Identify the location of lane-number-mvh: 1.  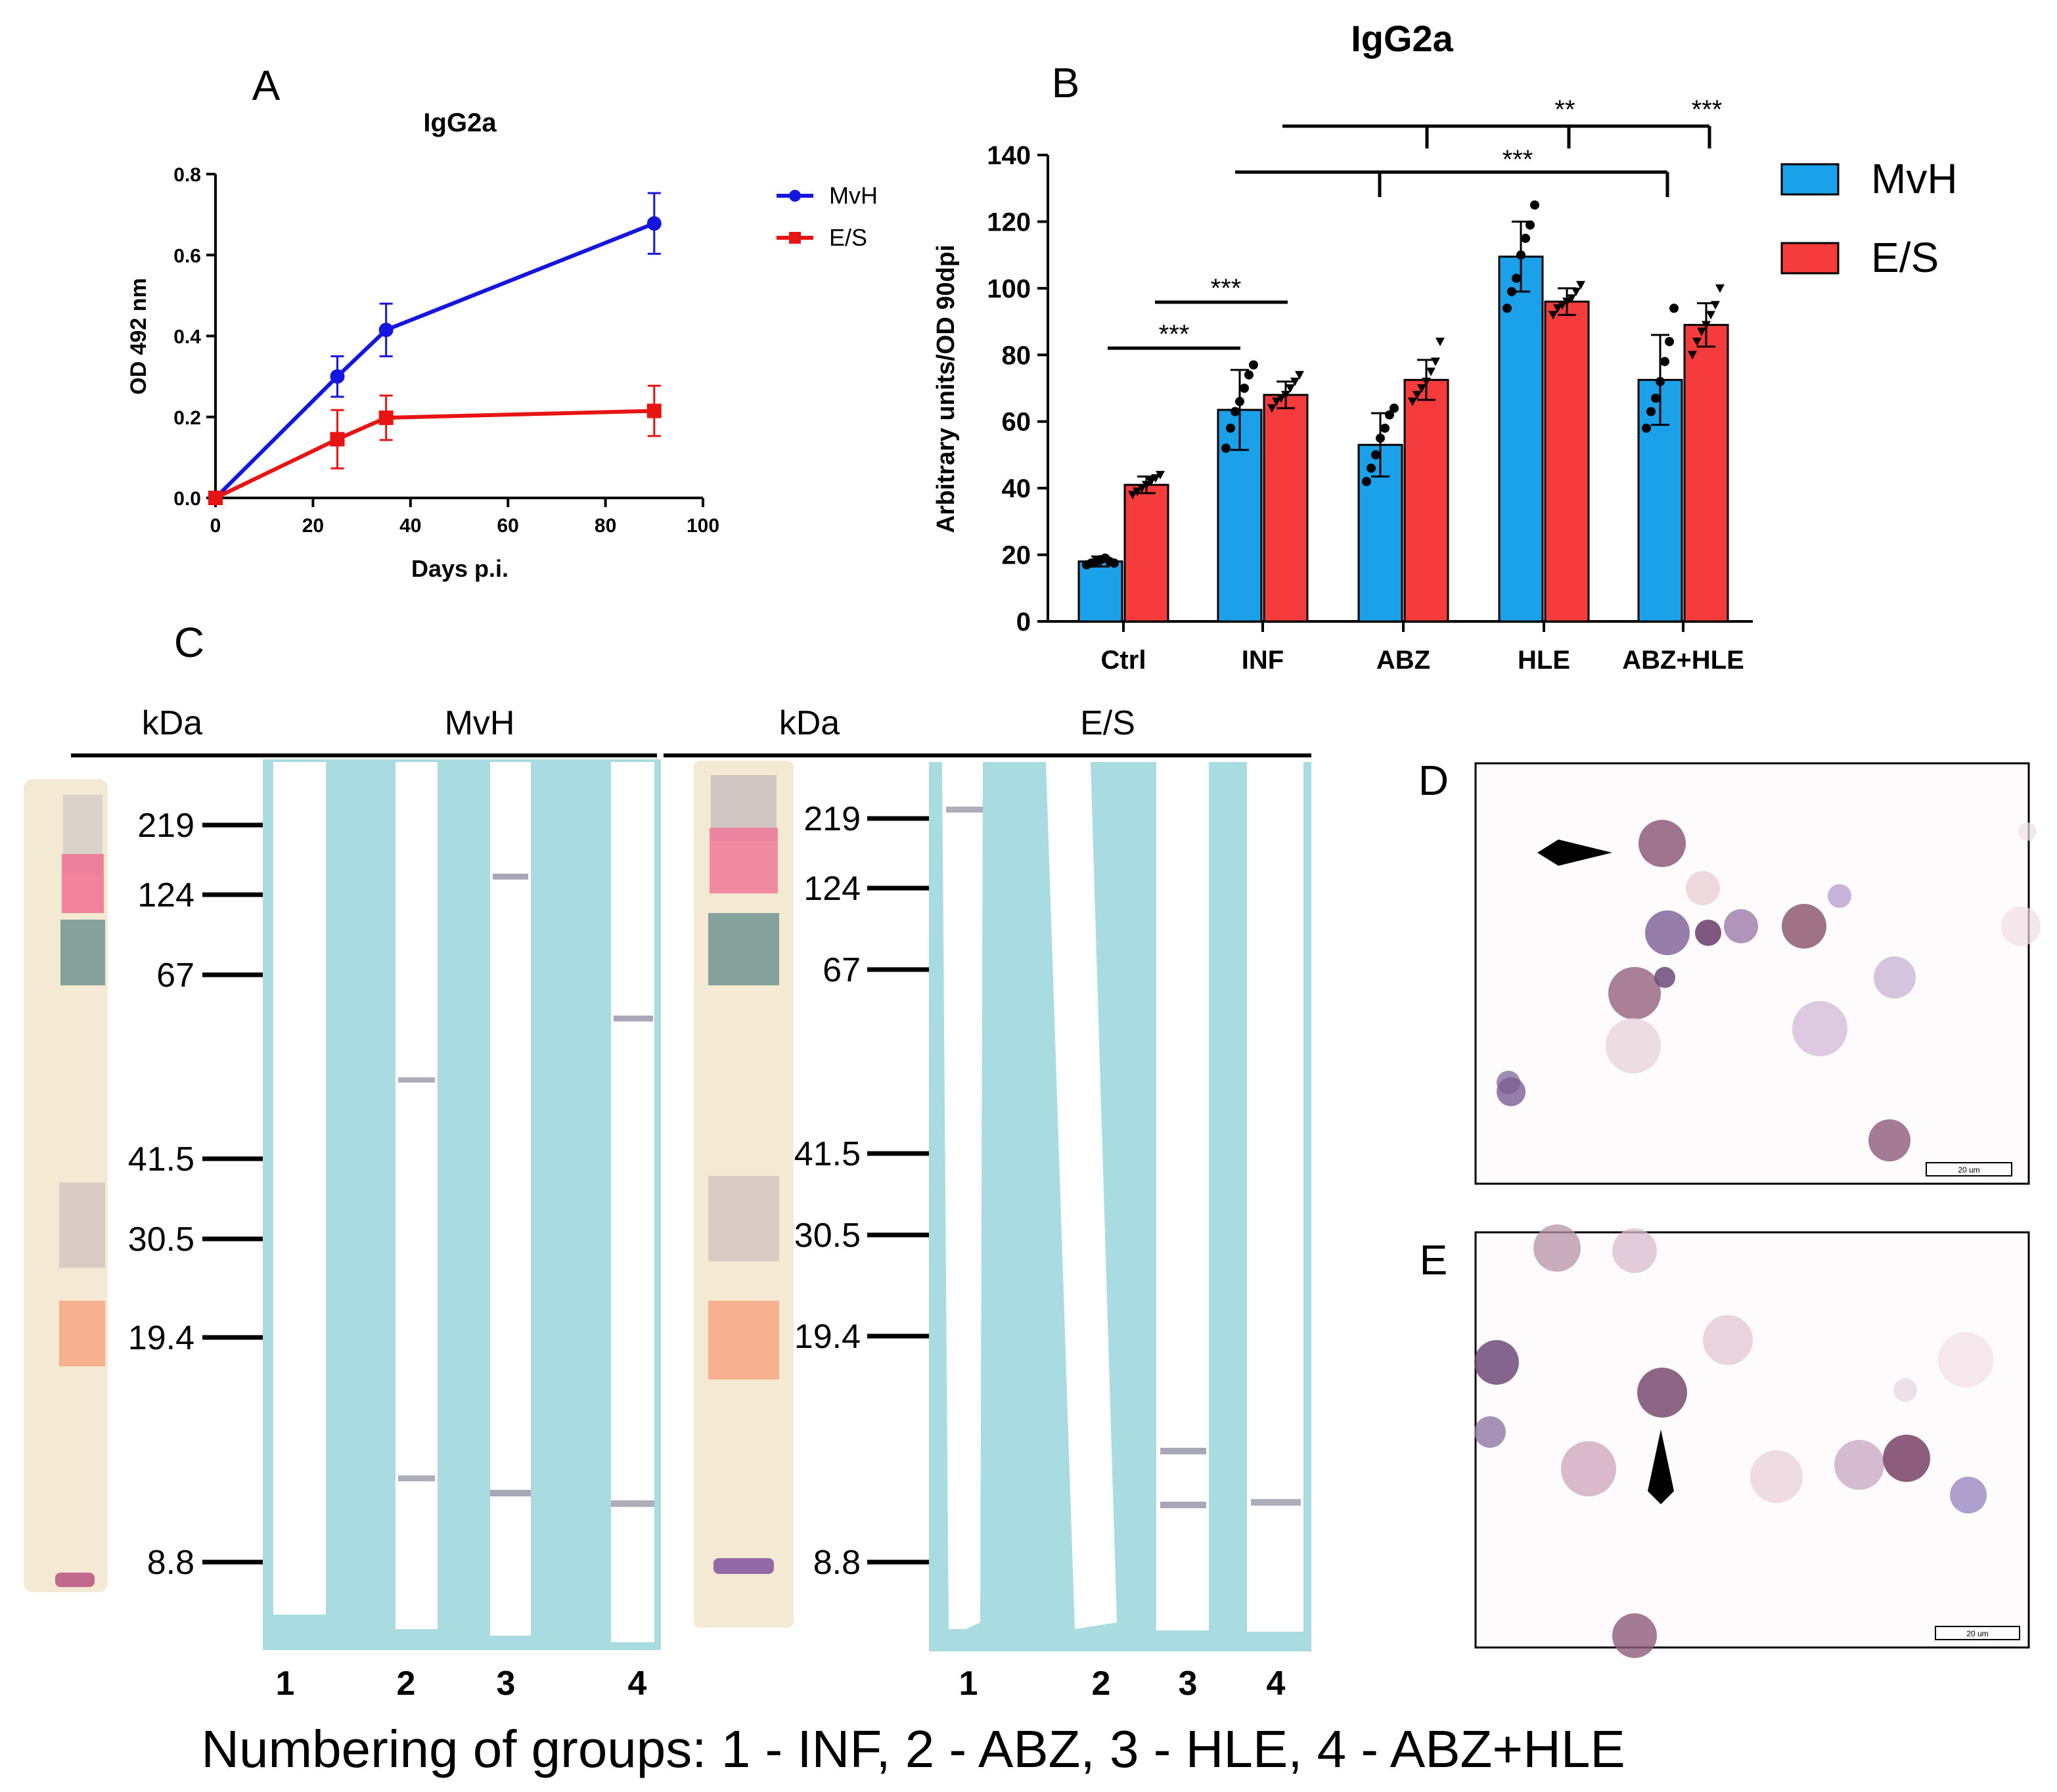
(285, 1684).